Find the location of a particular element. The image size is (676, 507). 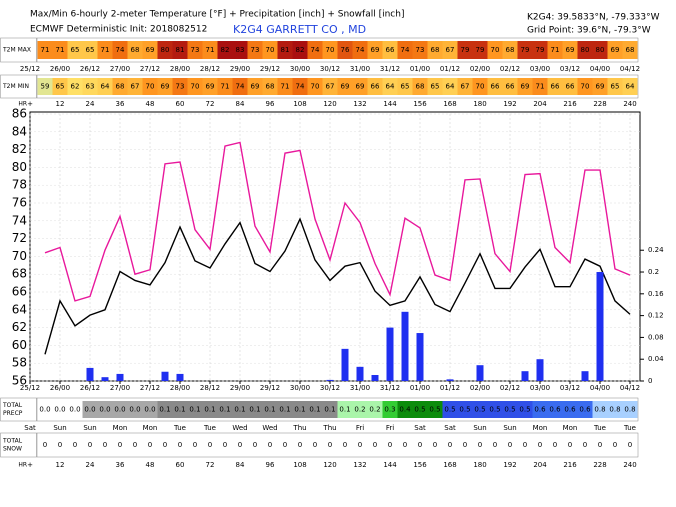

hr-label: 228 is located at coordinates (599, 465).